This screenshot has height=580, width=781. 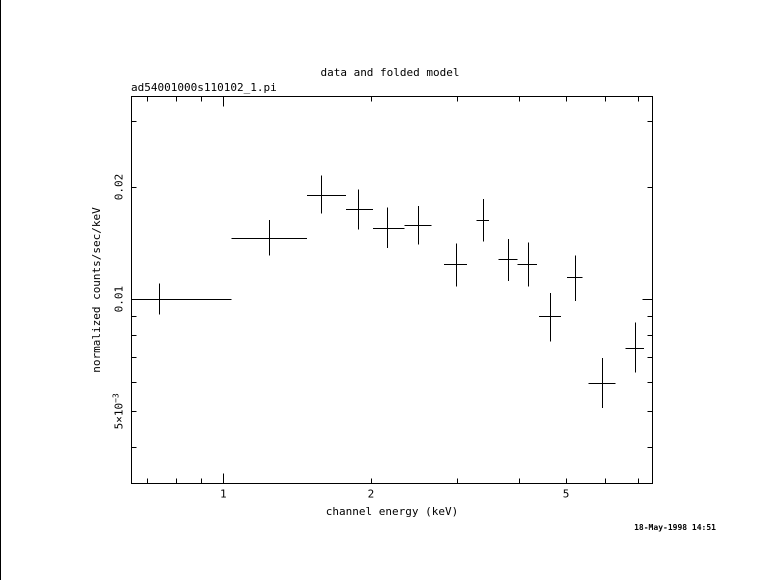 I want to click on chart-subtitle: ad54001000s110102_1.pi, so click(x=204, y=87).